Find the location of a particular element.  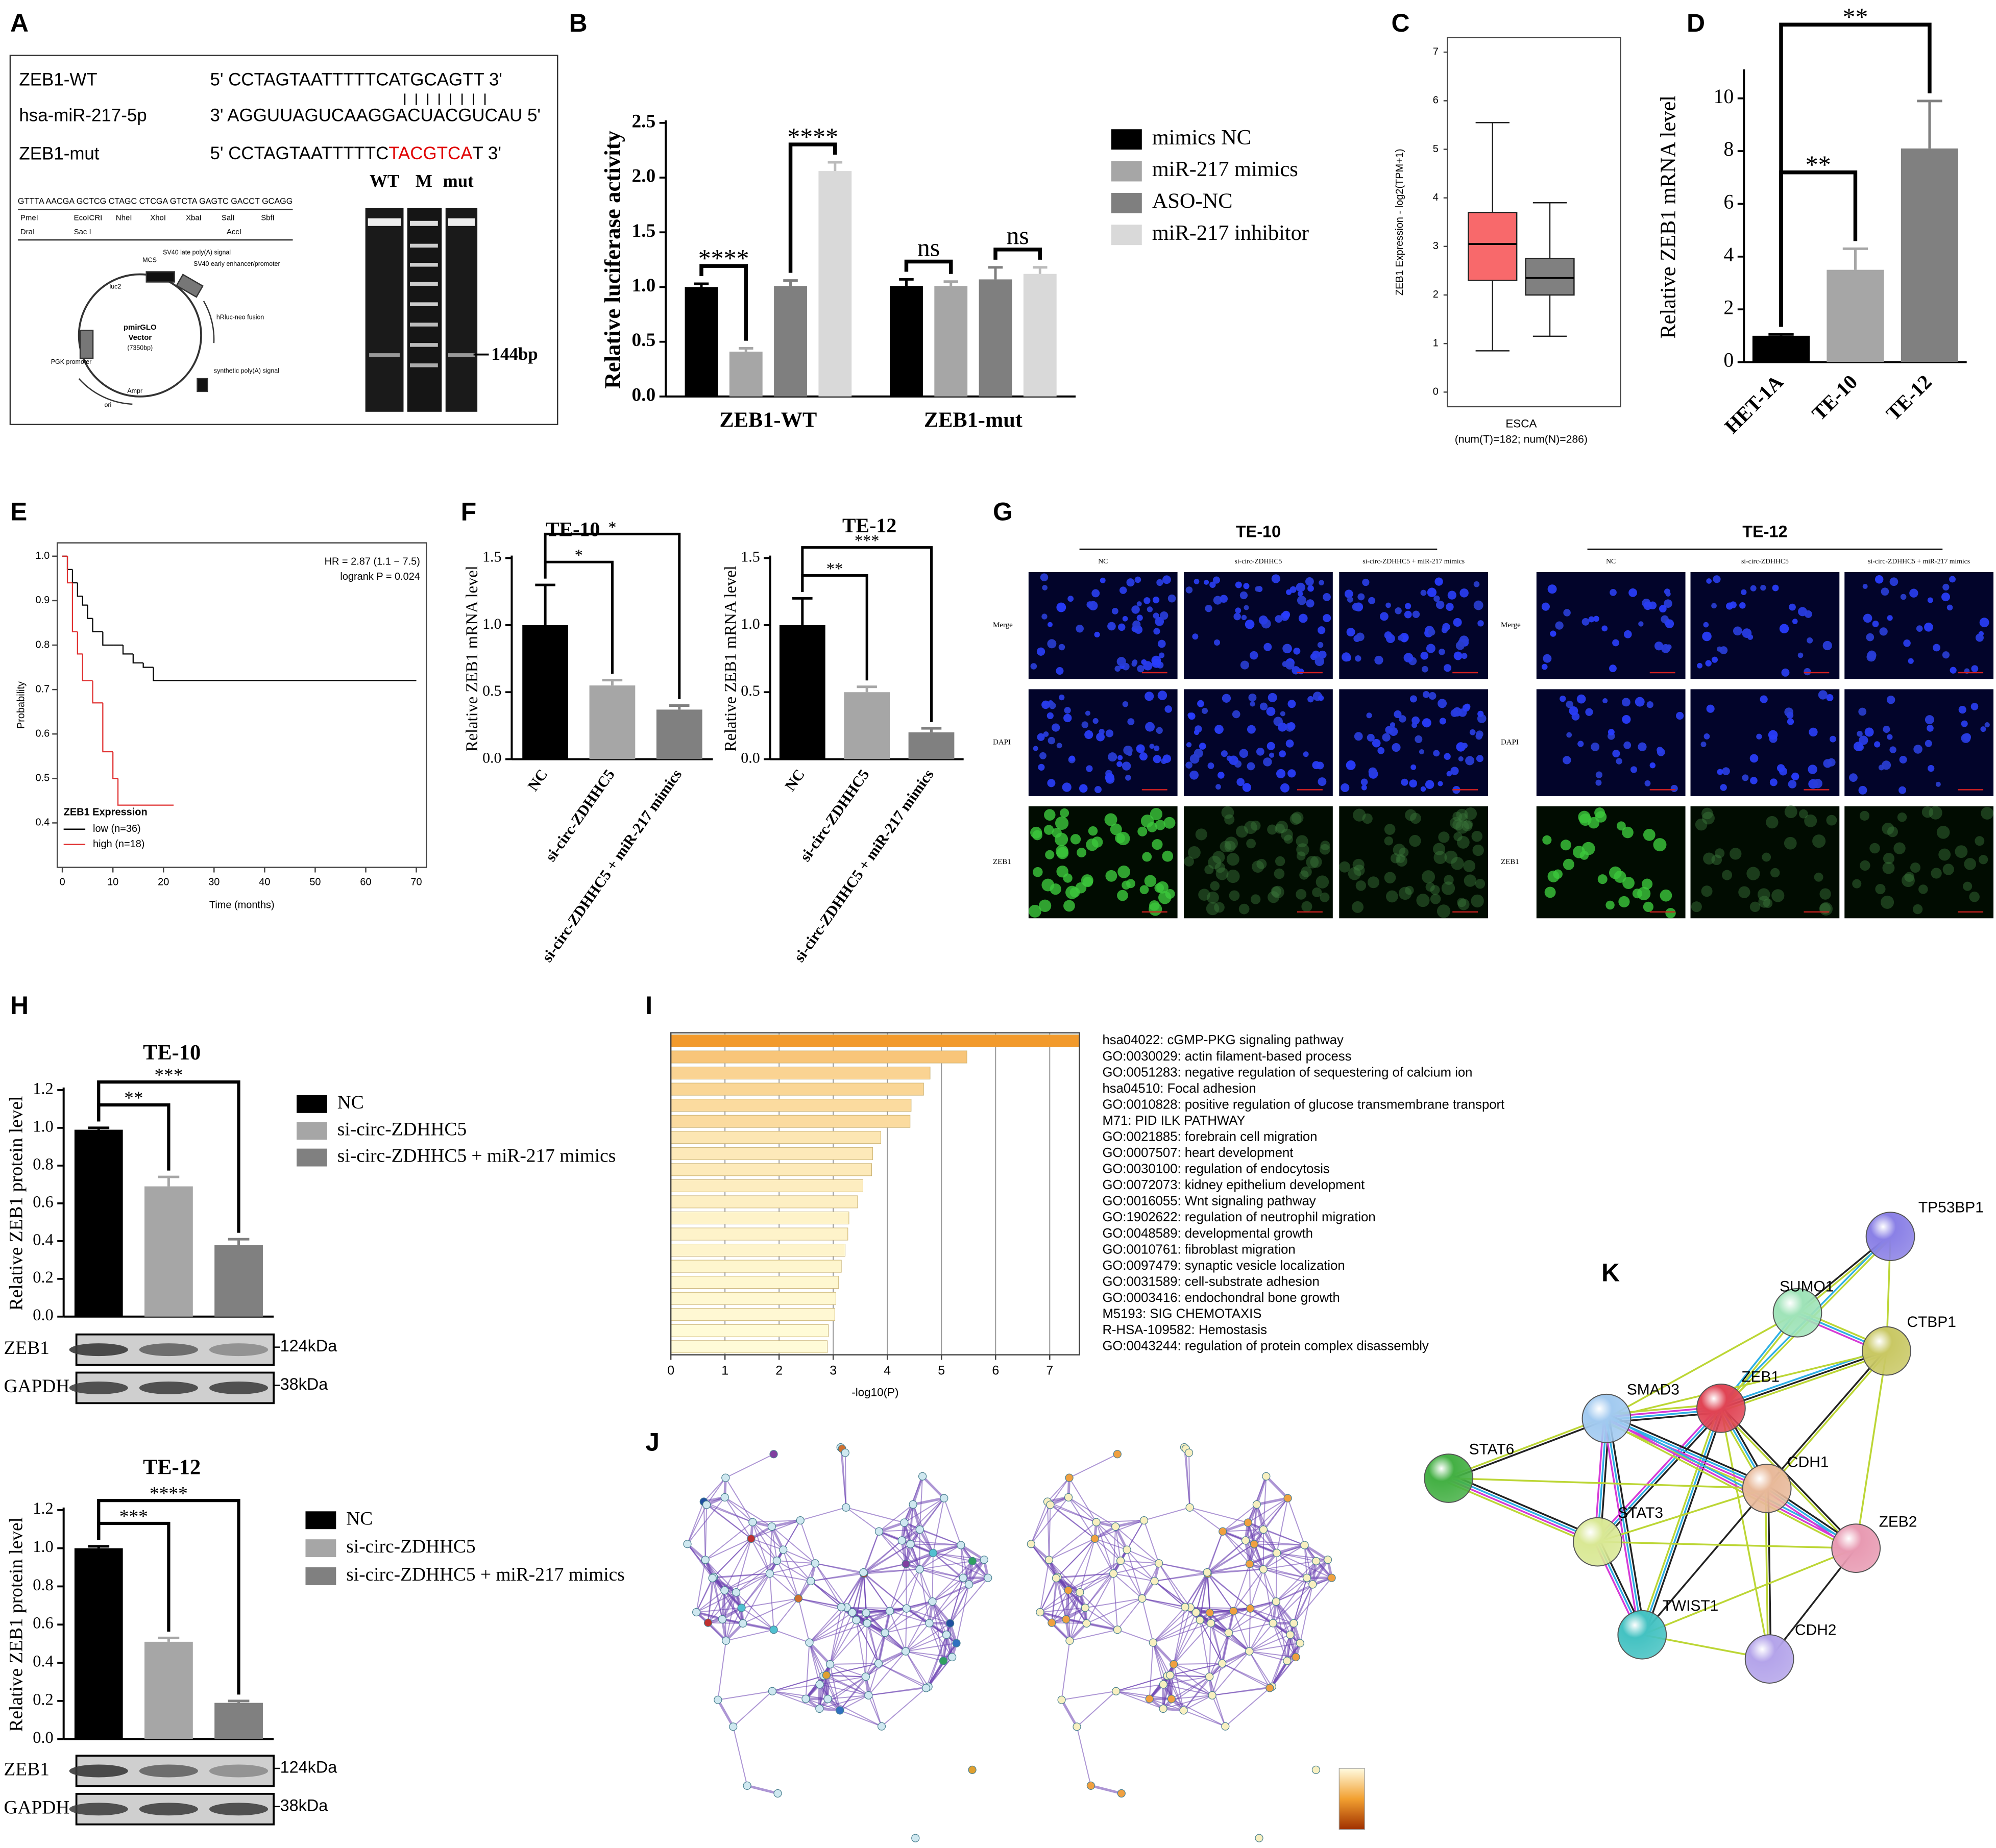

panel-label: G is located at coordinates (1003, 511).